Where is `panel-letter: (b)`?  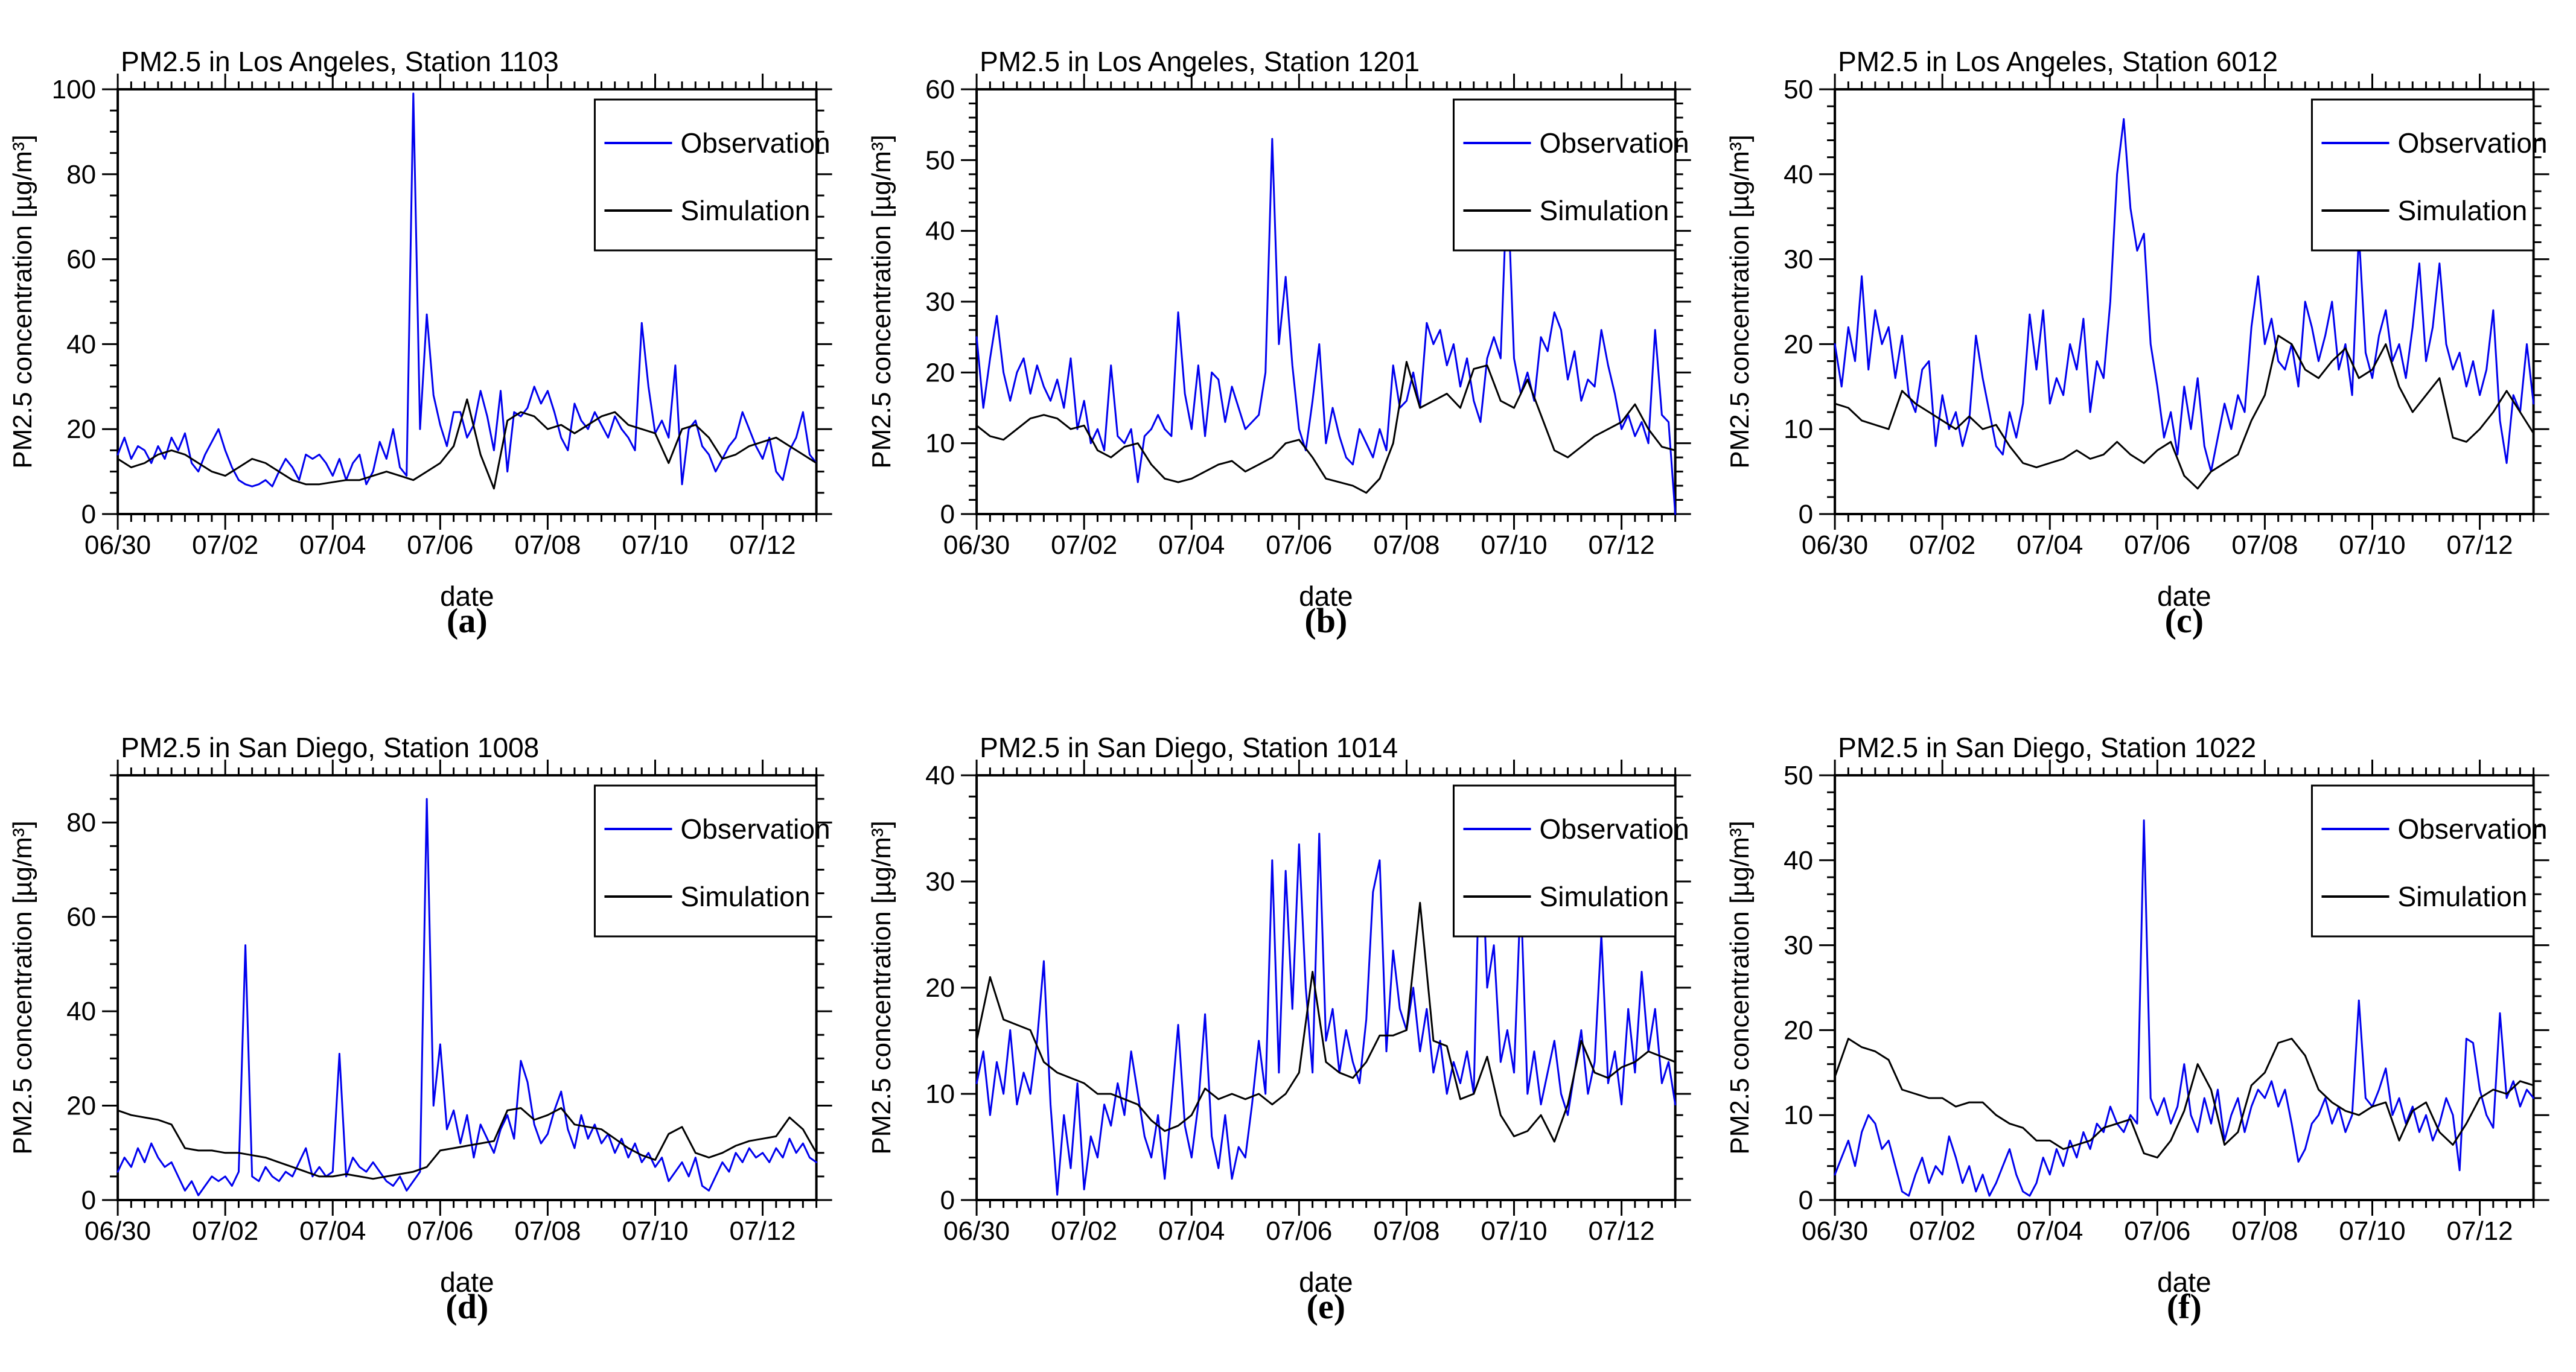 panel-letter: (b) is located at coordinates (1325, 620).